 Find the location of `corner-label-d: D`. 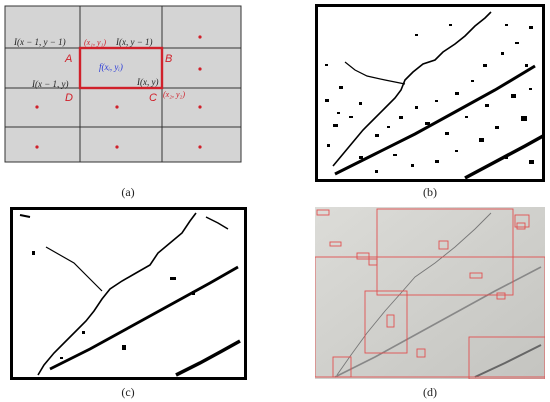

corner-label-d: D is located at coordinates (69, 98).